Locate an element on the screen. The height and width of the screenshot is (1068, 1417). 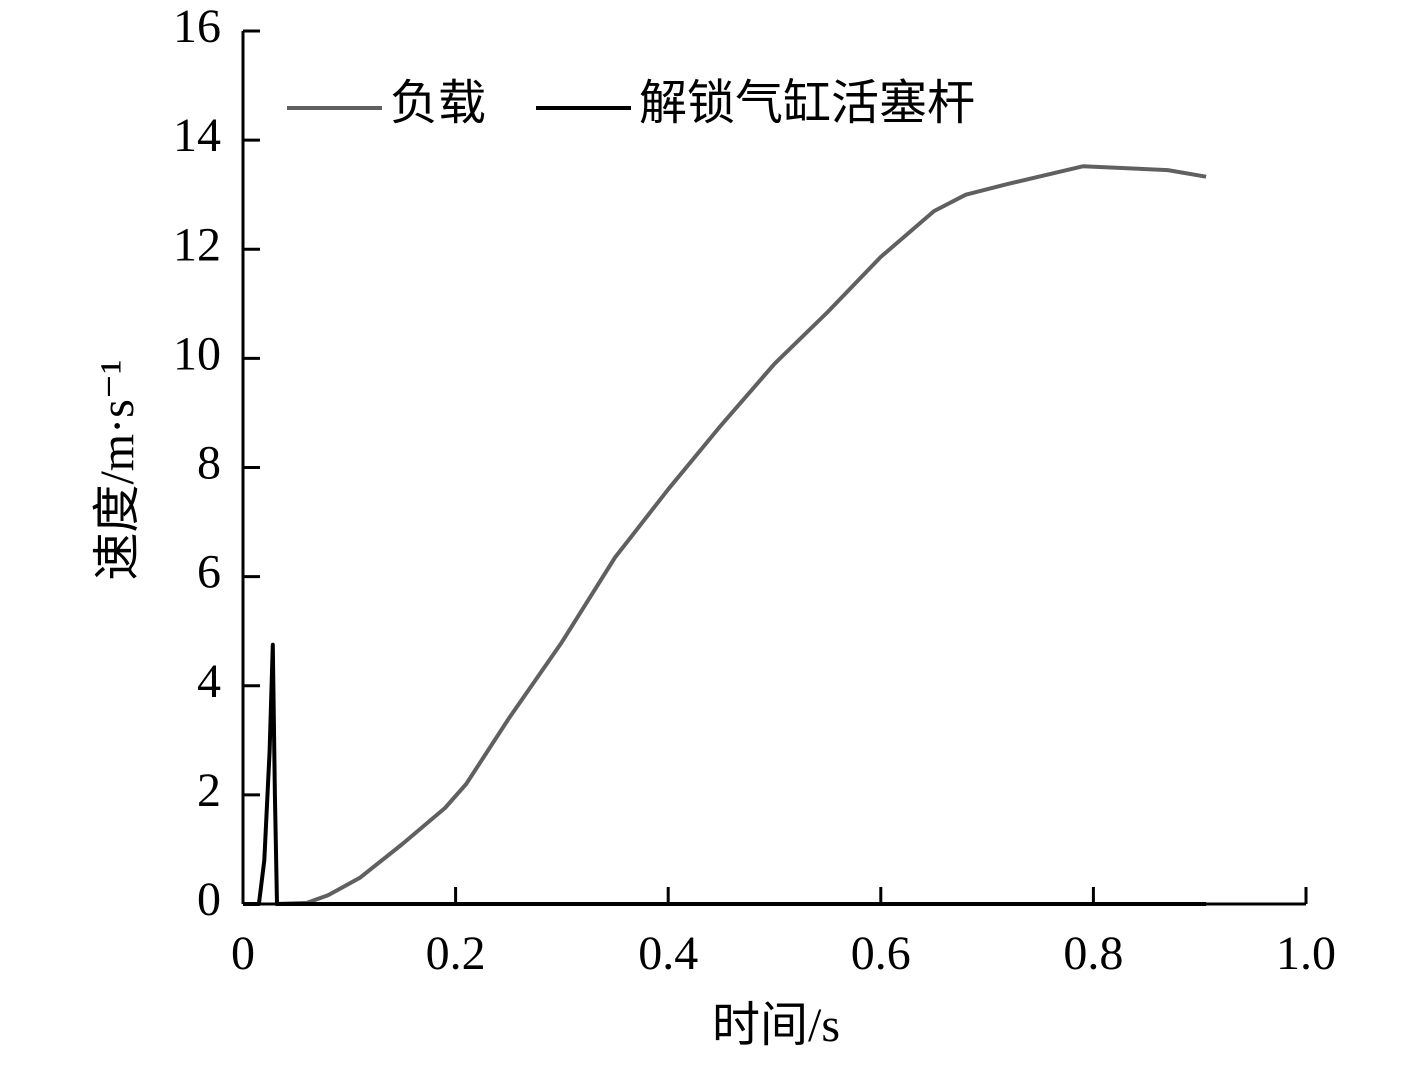
y-tick-label: 6 is located at coordinates (209, 572).